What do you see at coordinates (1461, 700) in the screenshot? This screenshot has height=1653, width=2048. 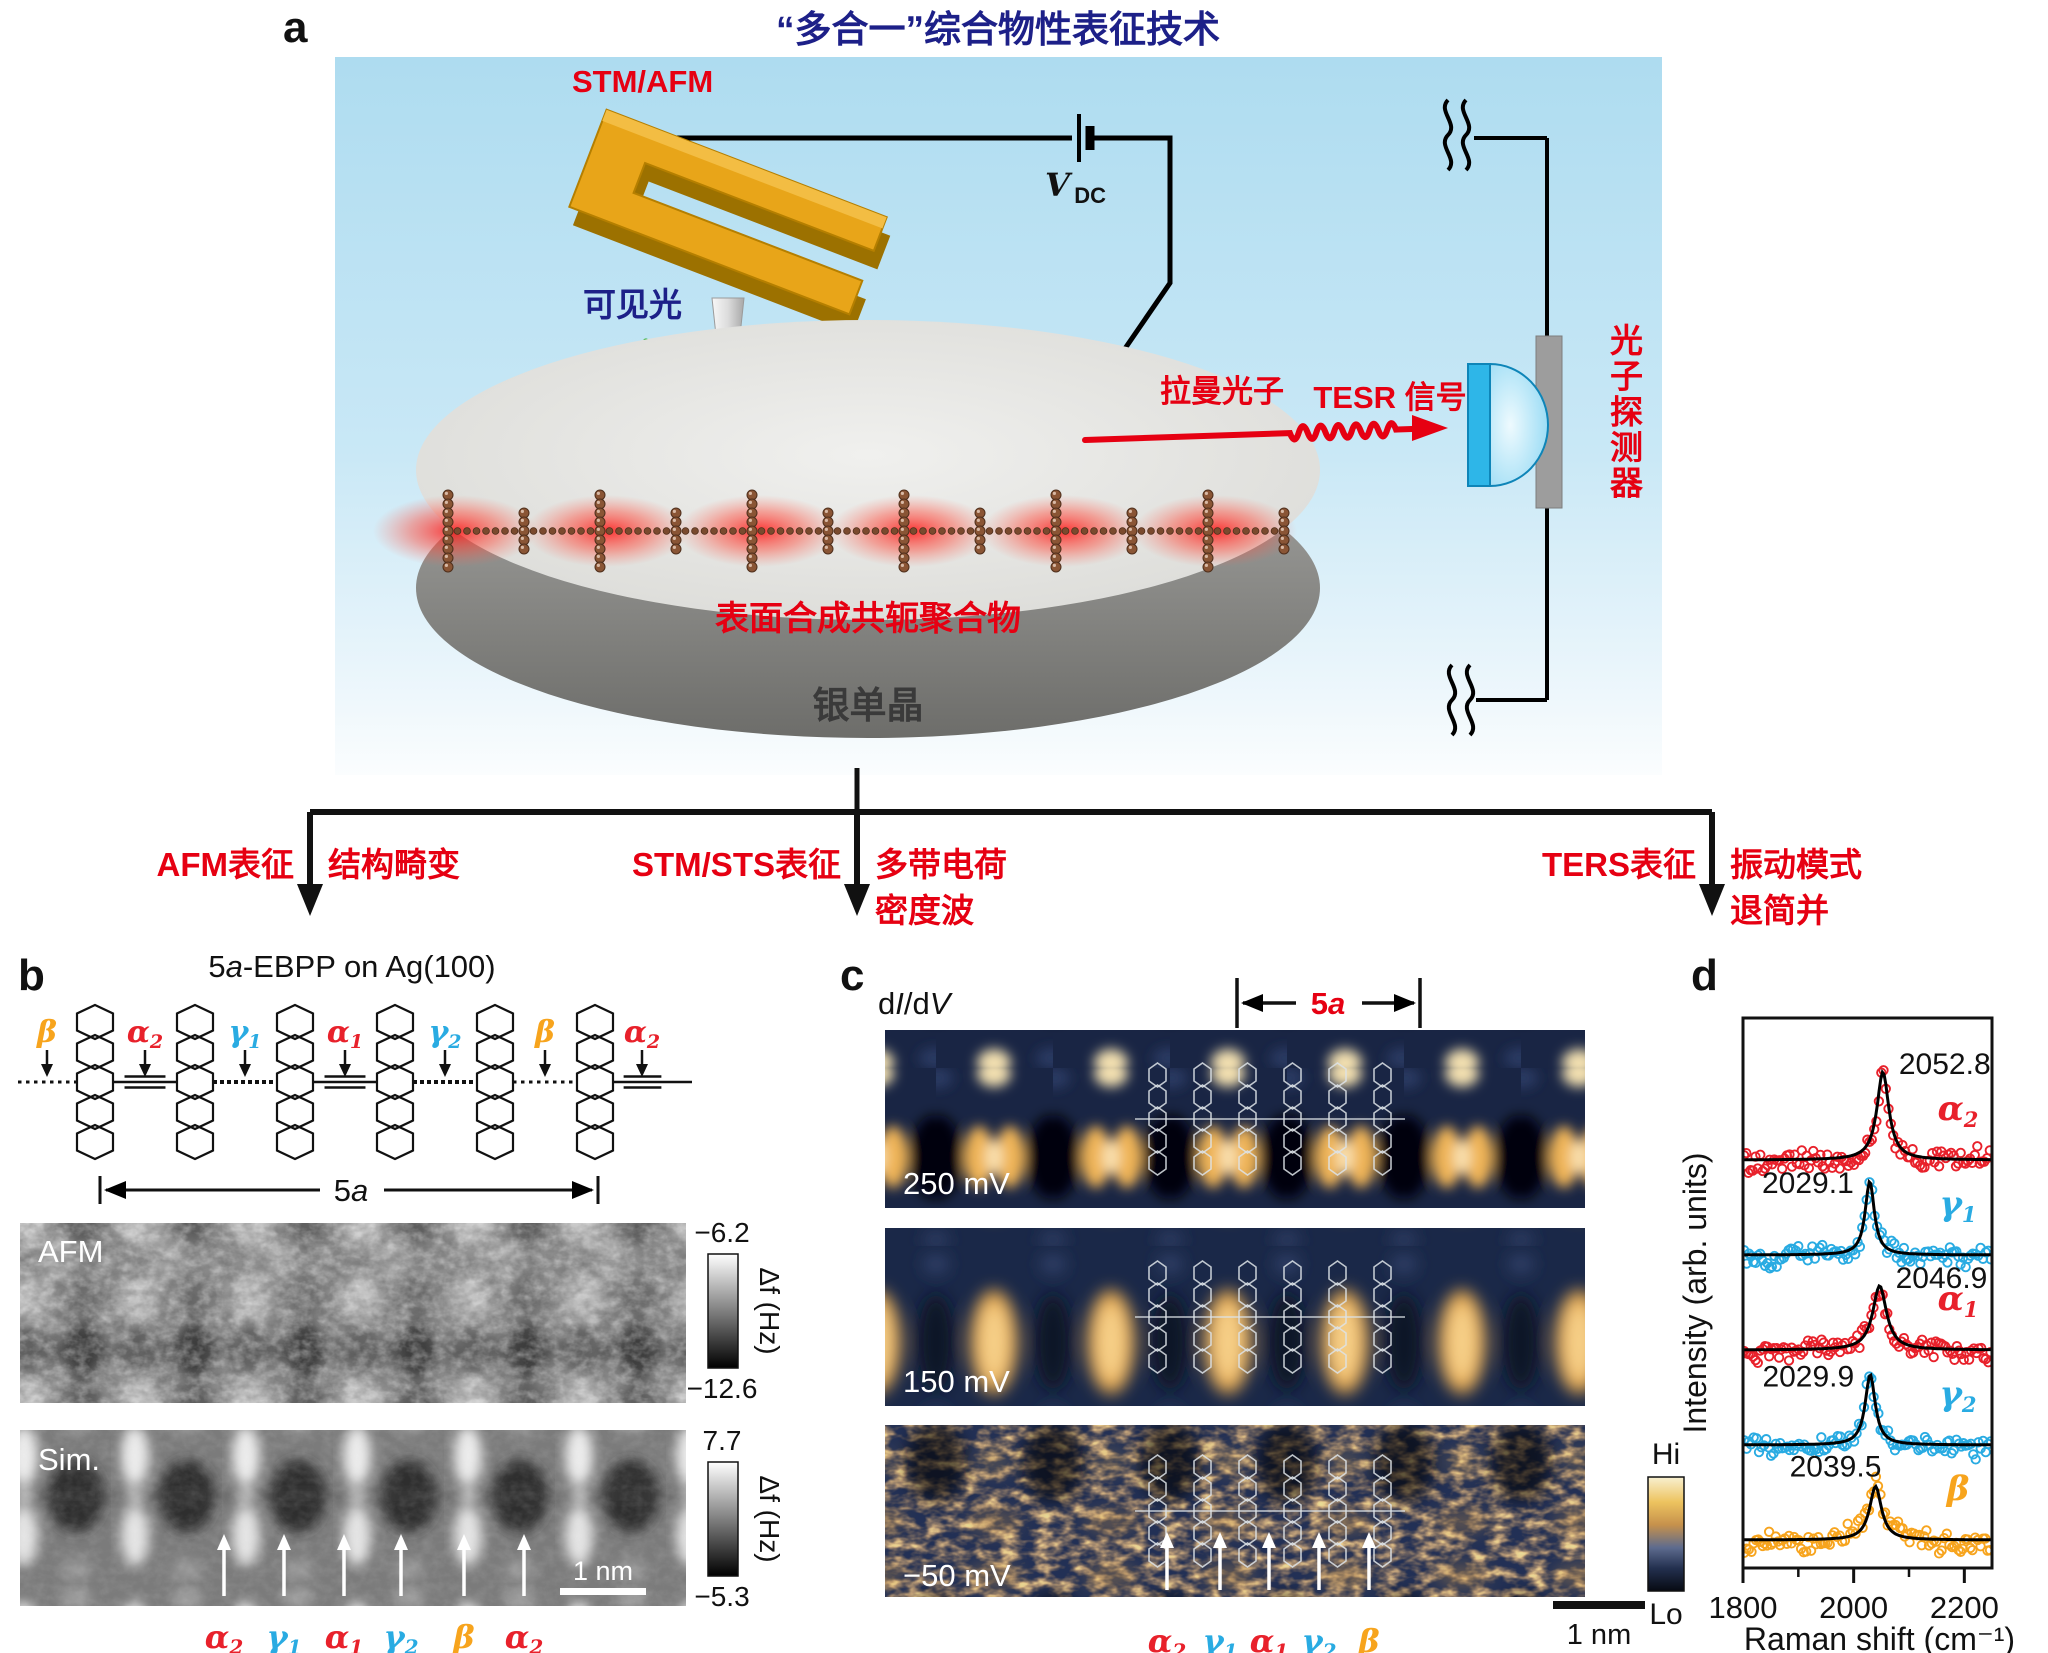 I see `wire-break-bottom-icon` at bounding box center [1461, 700].